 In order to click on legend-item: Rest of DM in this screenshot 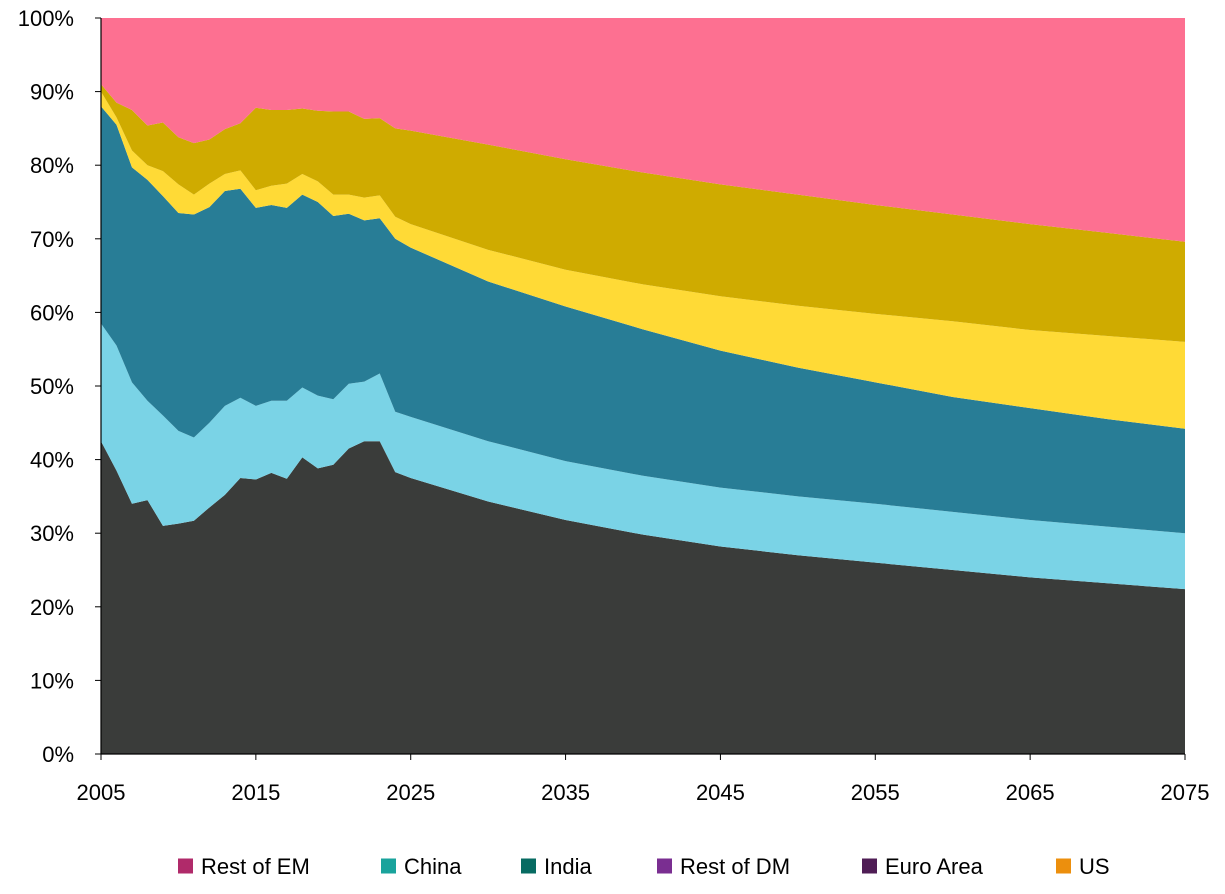, I will do `click(723, 866)`.